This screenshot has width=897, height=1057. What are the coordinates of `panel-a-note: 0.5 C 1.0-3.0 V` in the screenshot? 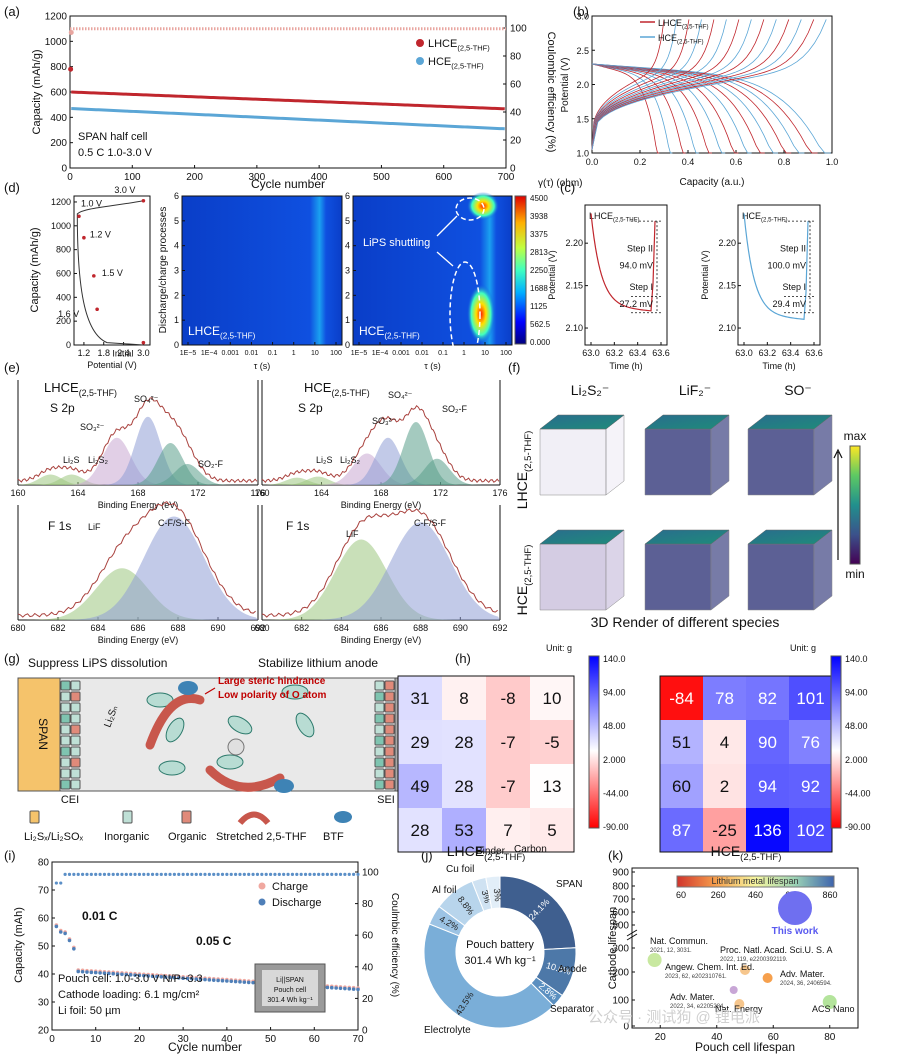 It's located at (115, 153).